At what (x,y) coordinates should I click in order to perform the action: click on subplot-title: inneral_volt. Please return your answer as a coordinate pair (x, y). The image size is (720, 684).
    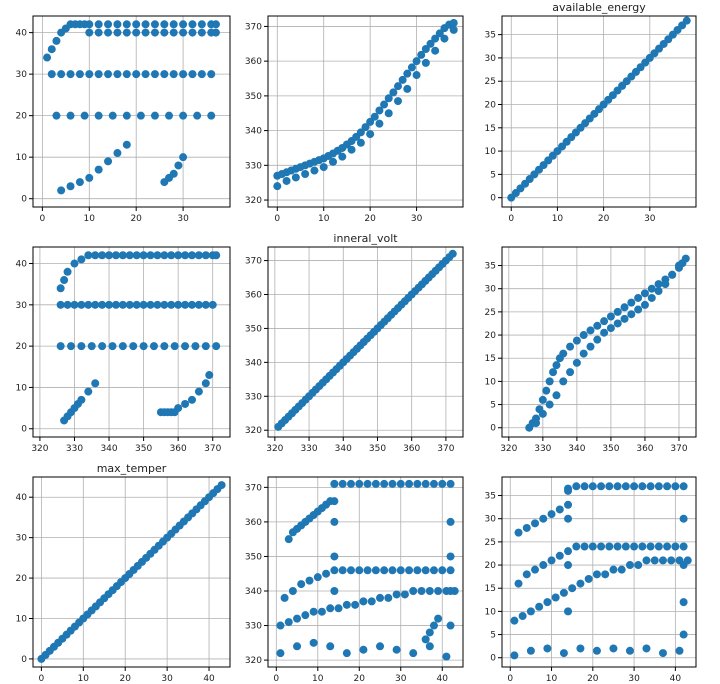
    Looking at the image, I should click on (365, 238).